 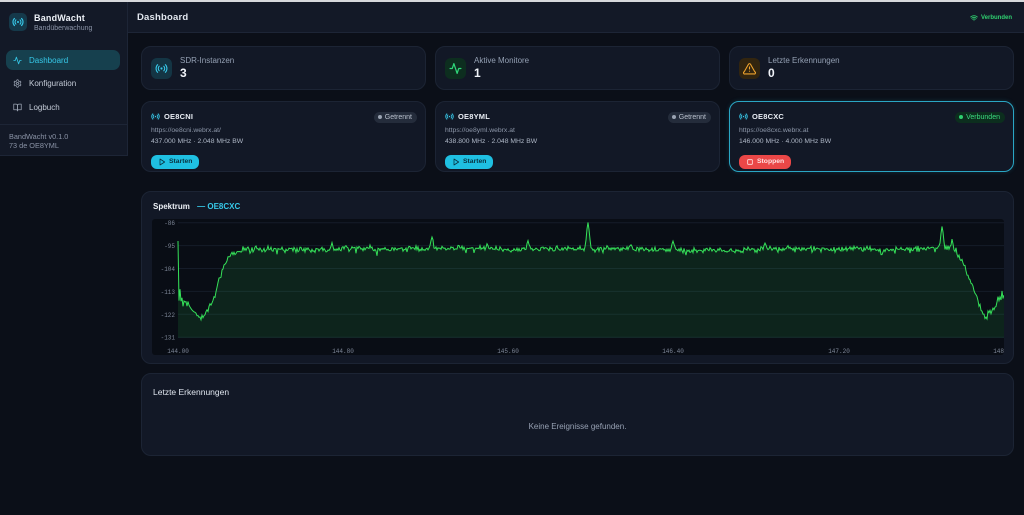 I want to click on svg-text: -113, so click(x=168, y=292).